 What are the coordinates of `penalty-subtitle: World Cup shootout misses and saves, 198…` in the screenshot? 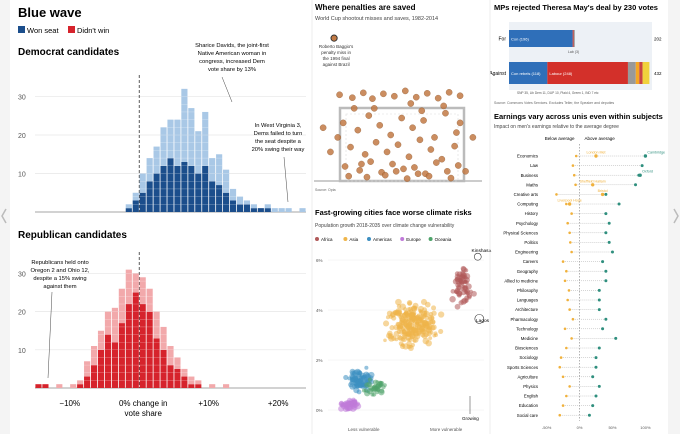 It's located at (376, 19).